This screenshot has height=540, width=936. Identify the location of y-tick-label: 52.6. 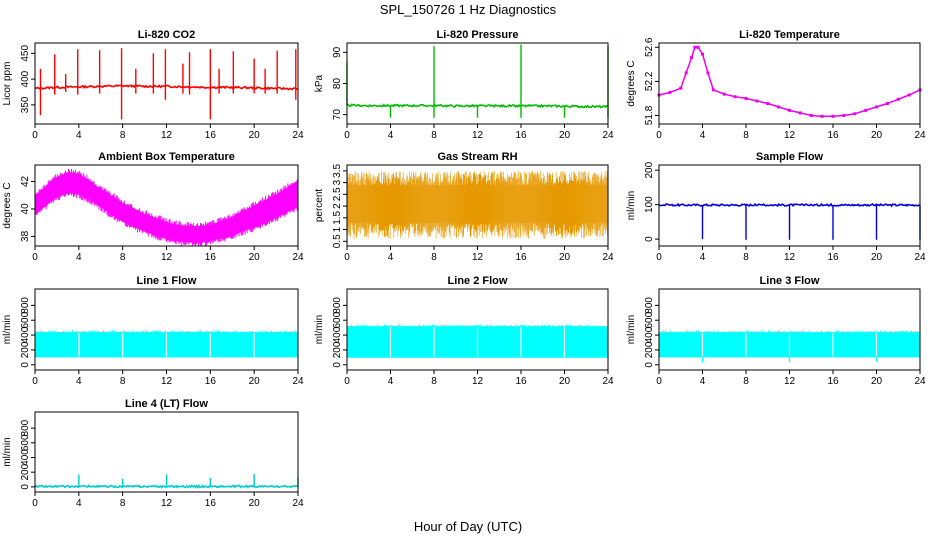
(649, 47).